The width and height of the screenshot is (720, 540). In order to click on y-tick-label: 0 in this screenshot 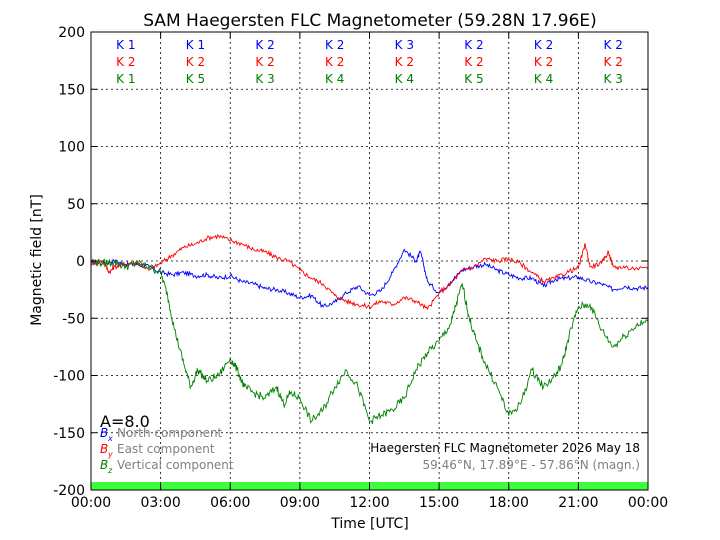, I will do `click(80, 262)`.